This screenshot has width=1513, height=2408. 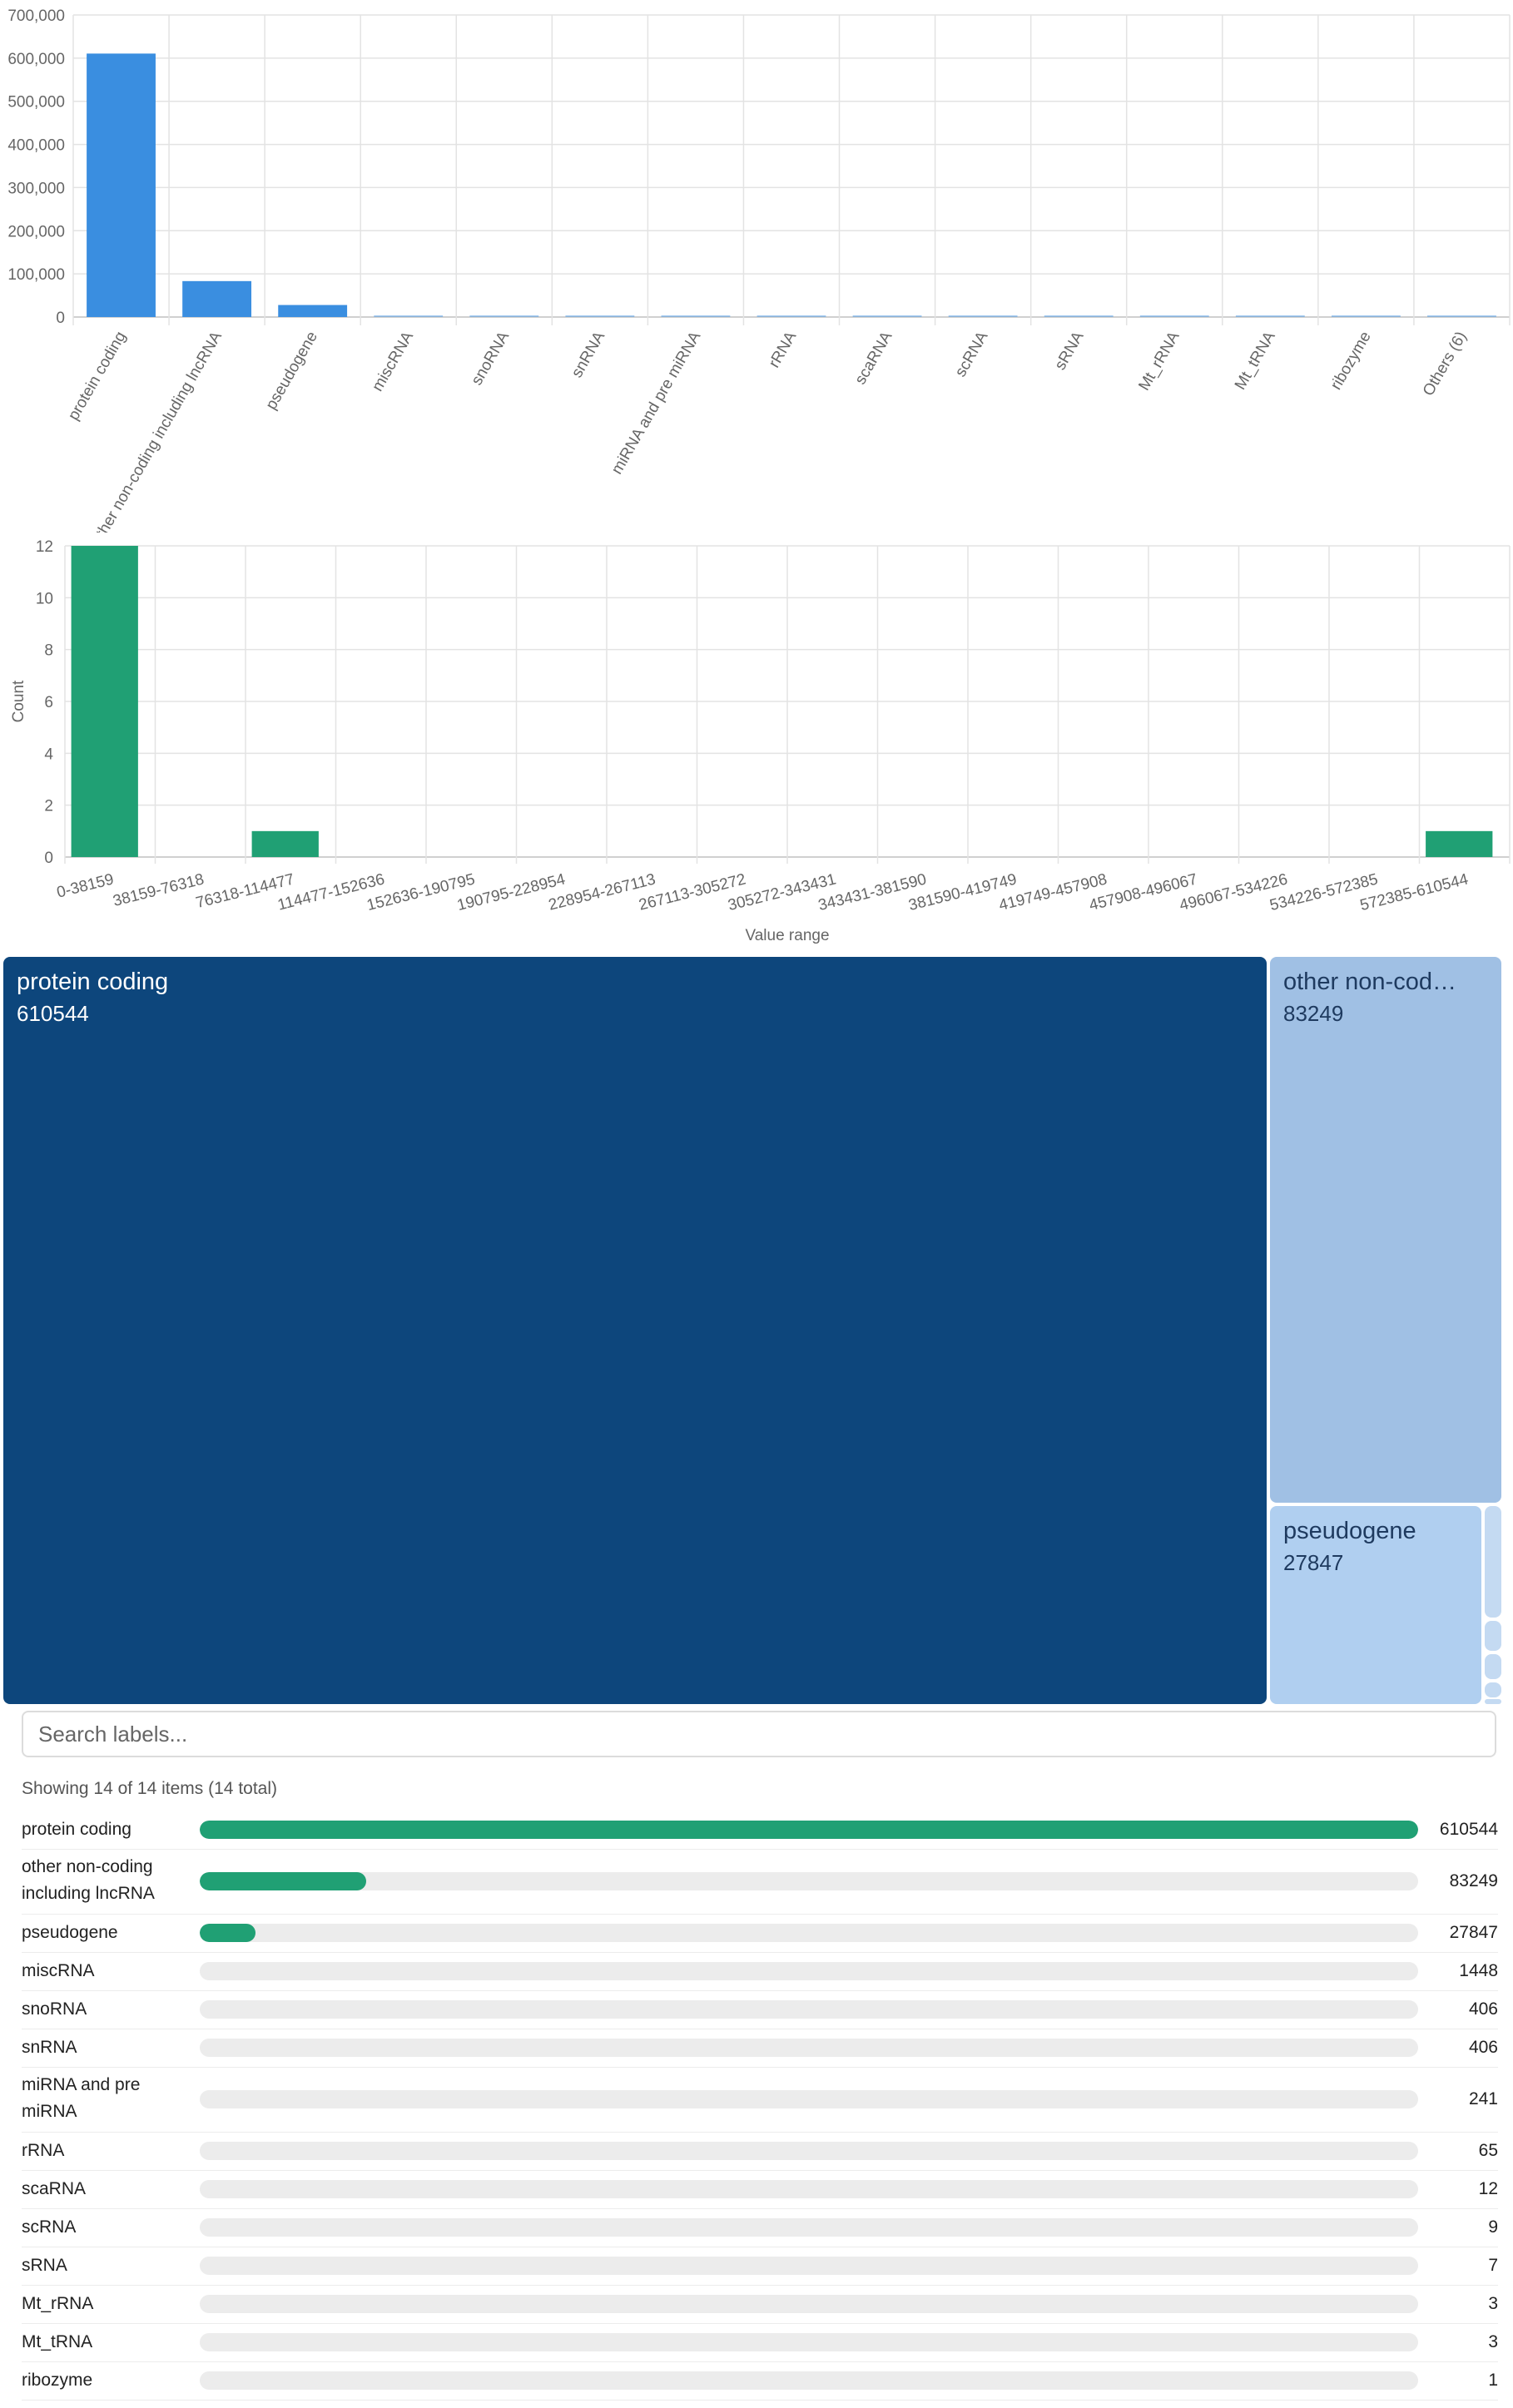 What do you see at coordinates (159, 890) in the screenshot?
I see `x-tick-label: 38159-76318` at bounding box center [159, 890].